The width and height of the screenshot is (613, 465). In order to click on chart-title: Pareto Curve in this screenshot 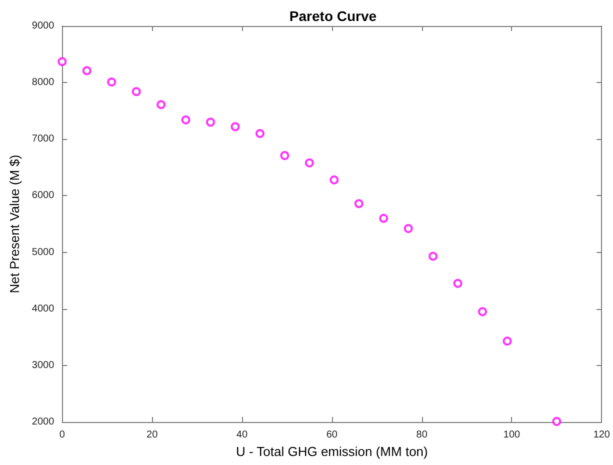, I will do `click(333, 16)`.